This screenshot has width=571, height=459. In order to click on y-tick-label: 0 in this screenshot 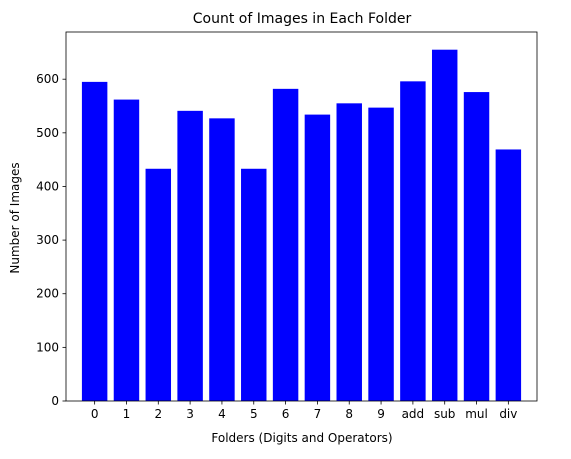, I will do `click(55, 401)`.